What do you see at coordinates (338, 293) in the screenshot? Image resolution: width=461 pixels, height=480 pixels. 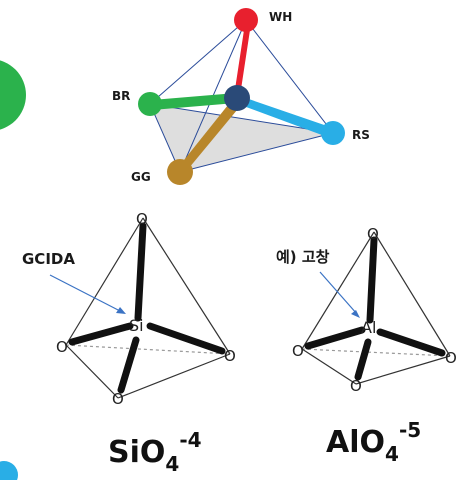 I see `callout-gochang-arrow` at bounding box center [338, 293].